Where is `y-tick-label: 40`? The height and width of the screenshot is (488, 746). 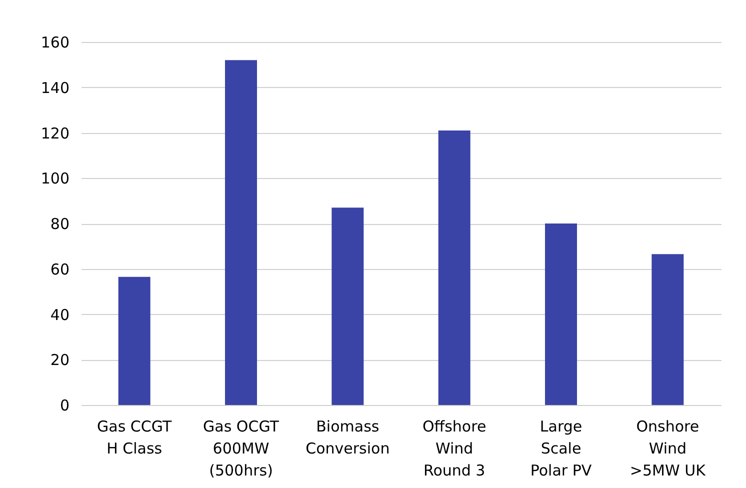 y-tick-label: 40 is located at coordinates (60, 315).